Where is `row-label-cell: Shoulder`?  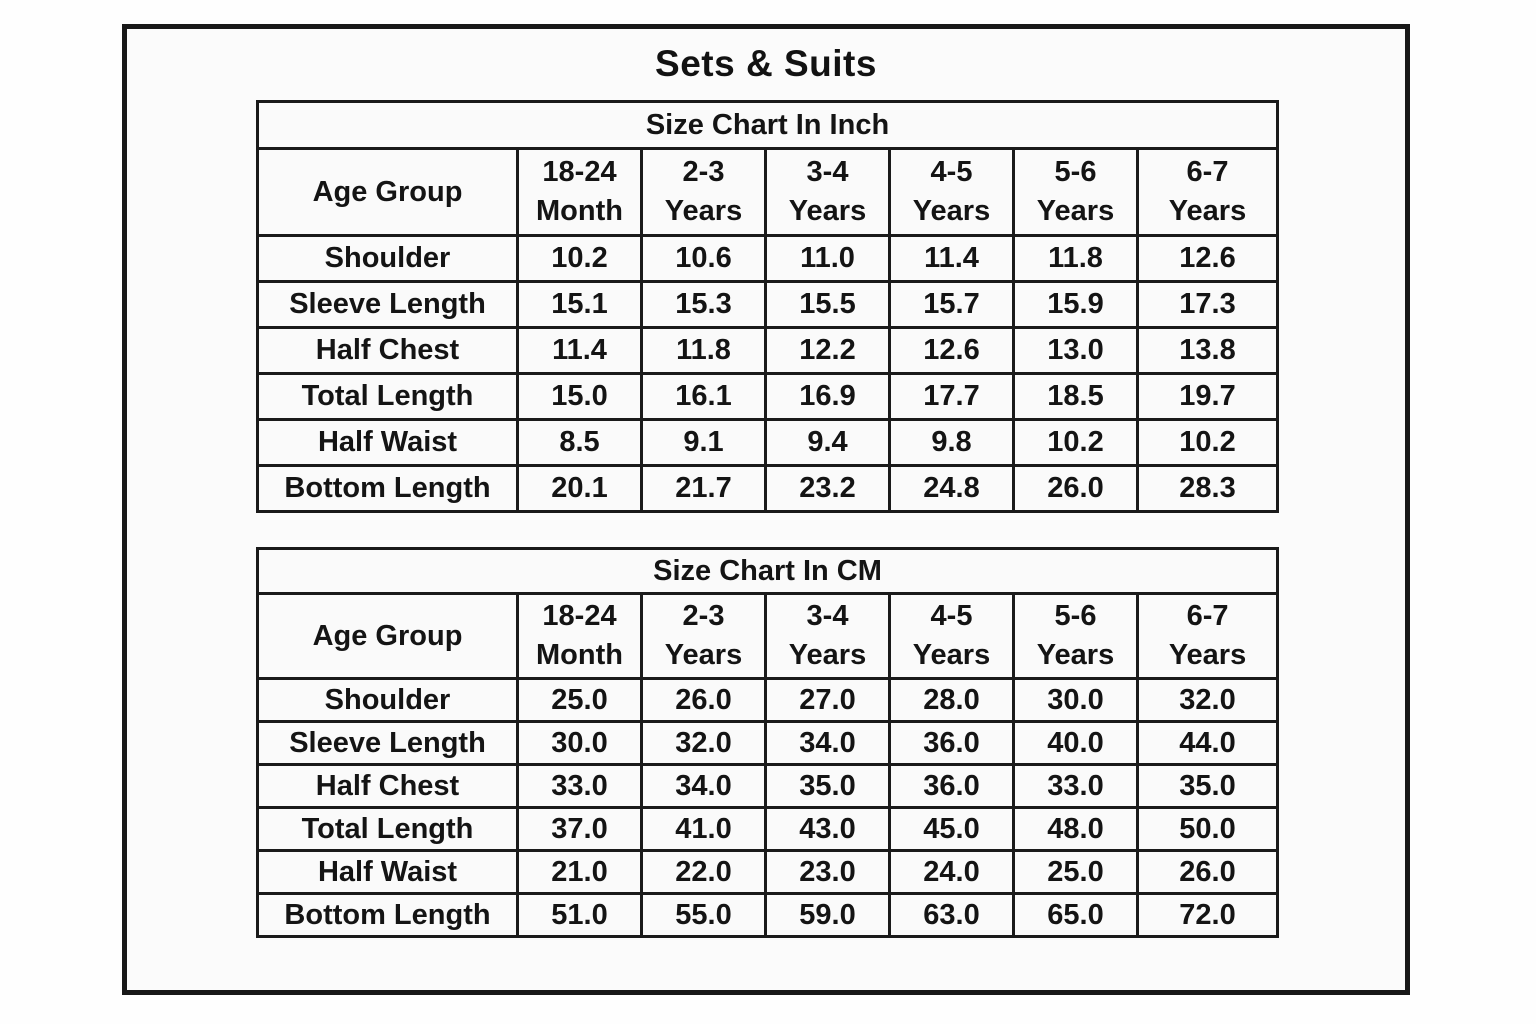
row-label-cell: Shoulder is located at coordinates (387, 700).